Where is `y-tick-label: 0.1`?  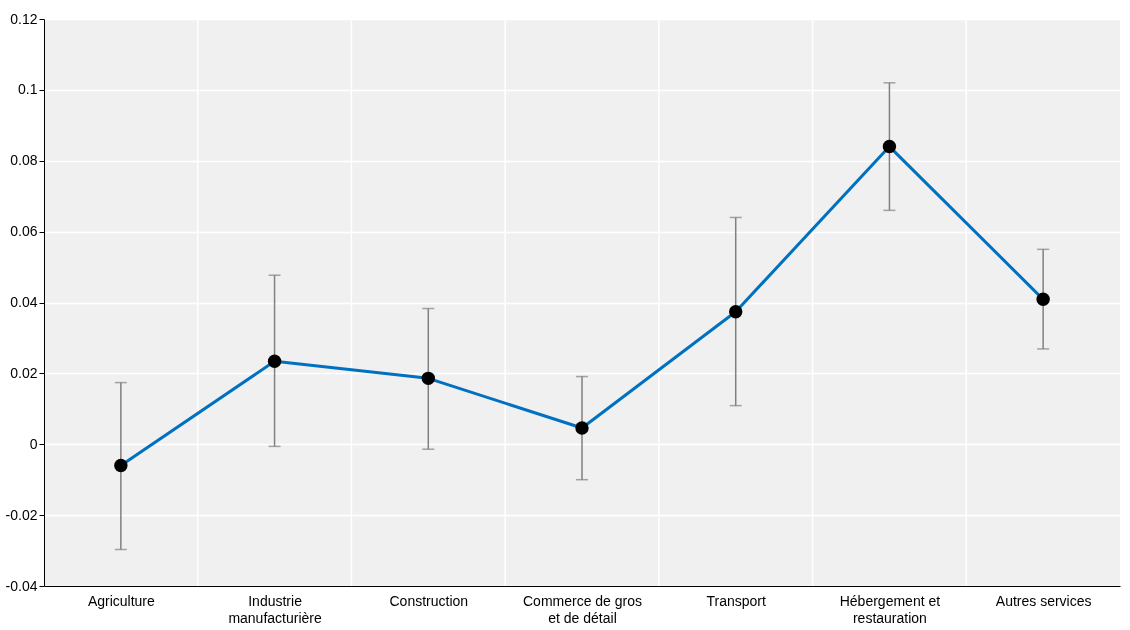
y-tick-label: 0.1 is located at coordinates (28, 89).